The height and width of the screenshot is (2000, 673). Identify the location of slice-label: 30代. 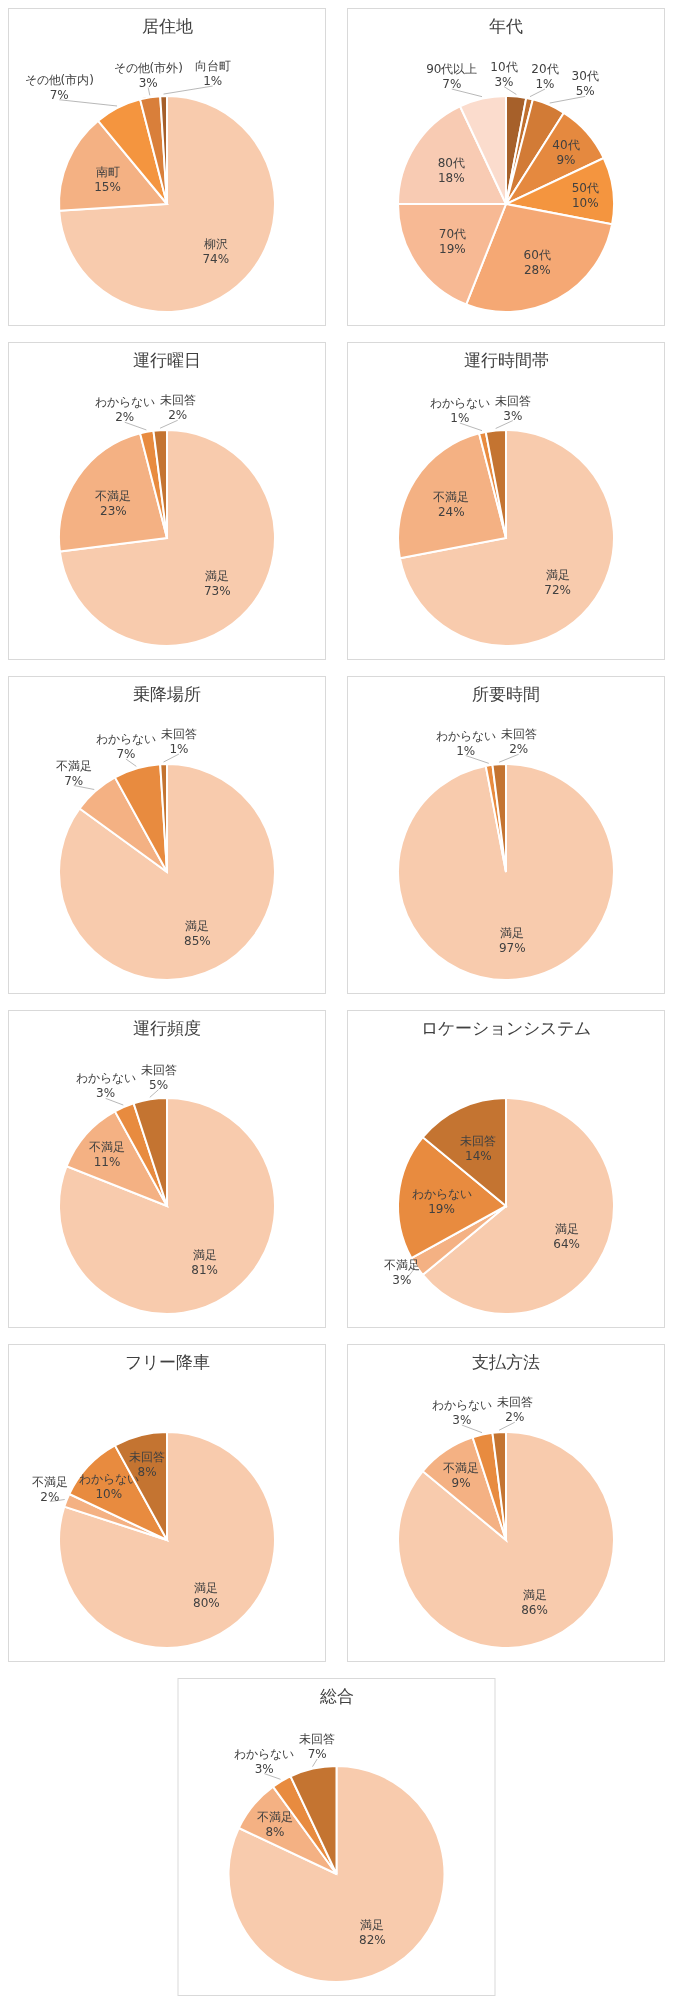
(585, 76).